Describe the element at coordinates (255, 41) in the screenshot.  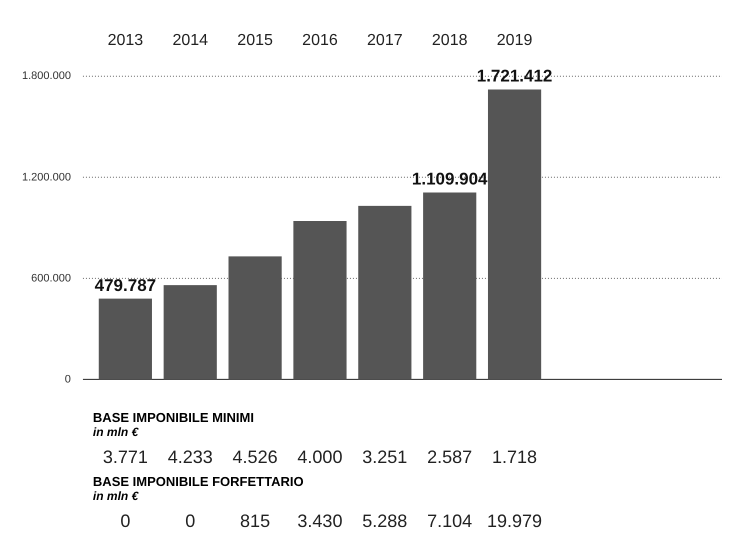
I see `x-tick-label: 2015` at that location.